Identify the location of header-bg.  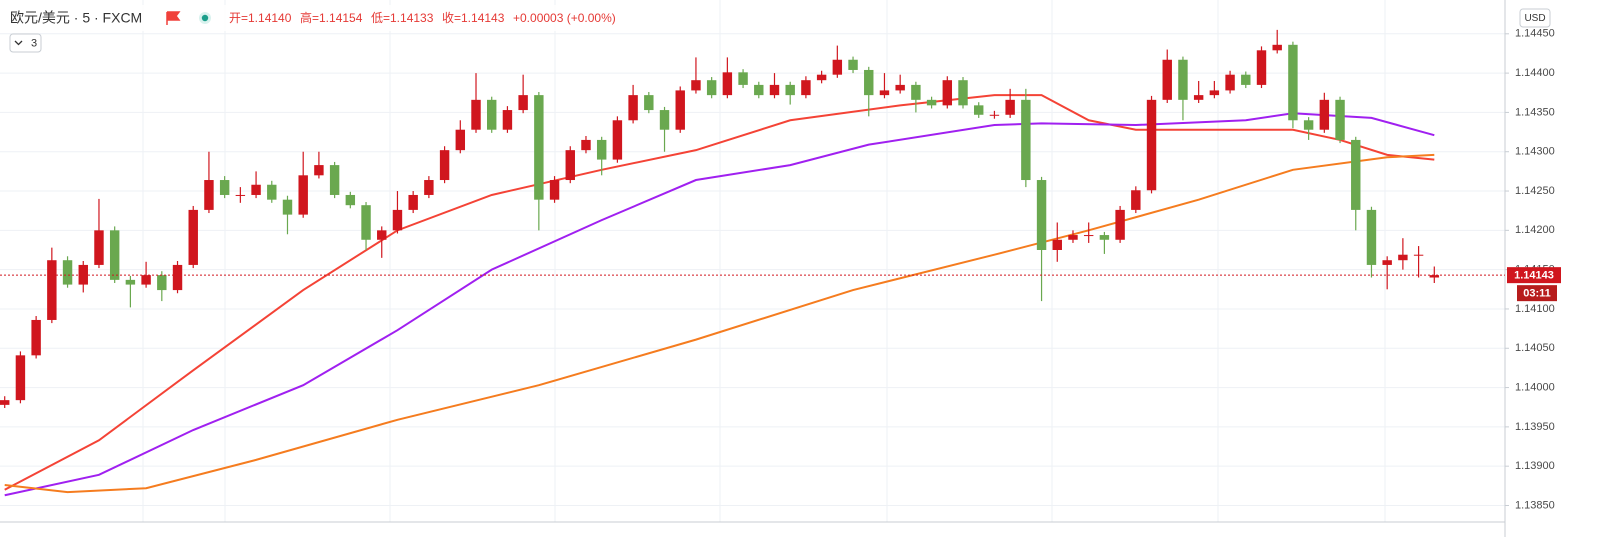
(310, 18).